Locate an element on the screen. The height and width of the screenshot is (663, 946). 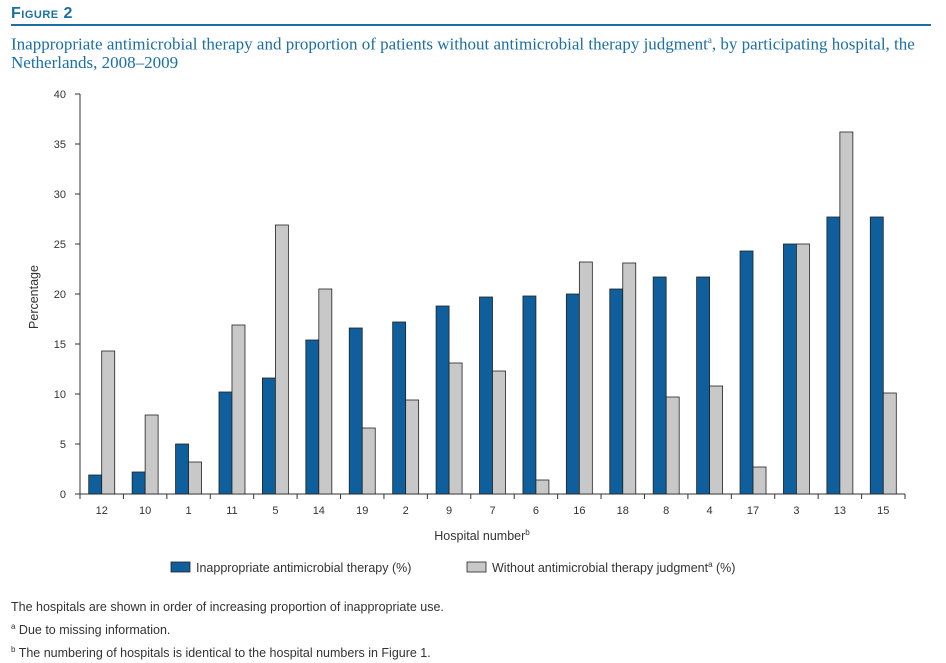
x-tick-labels: 12 10 1 11 5 14 19 2 9 7 6 16 18 8 4 17 3 13 15 is located at coordinates (493, 511).